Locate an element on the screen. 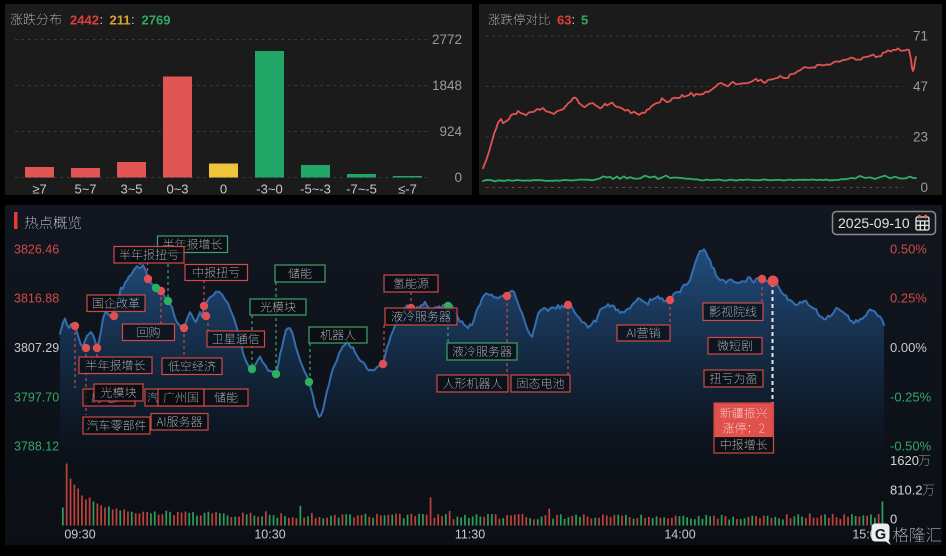  svg-text: 3807.29 is located at coordinates (36, 348).